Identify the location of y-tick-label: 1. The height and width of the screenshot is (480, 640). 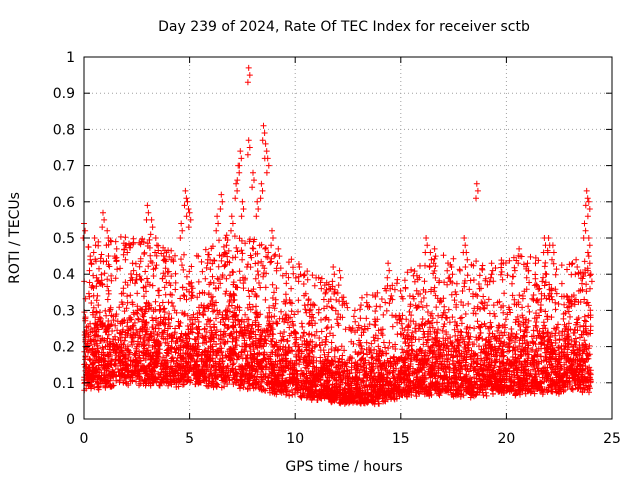
(70, 58).